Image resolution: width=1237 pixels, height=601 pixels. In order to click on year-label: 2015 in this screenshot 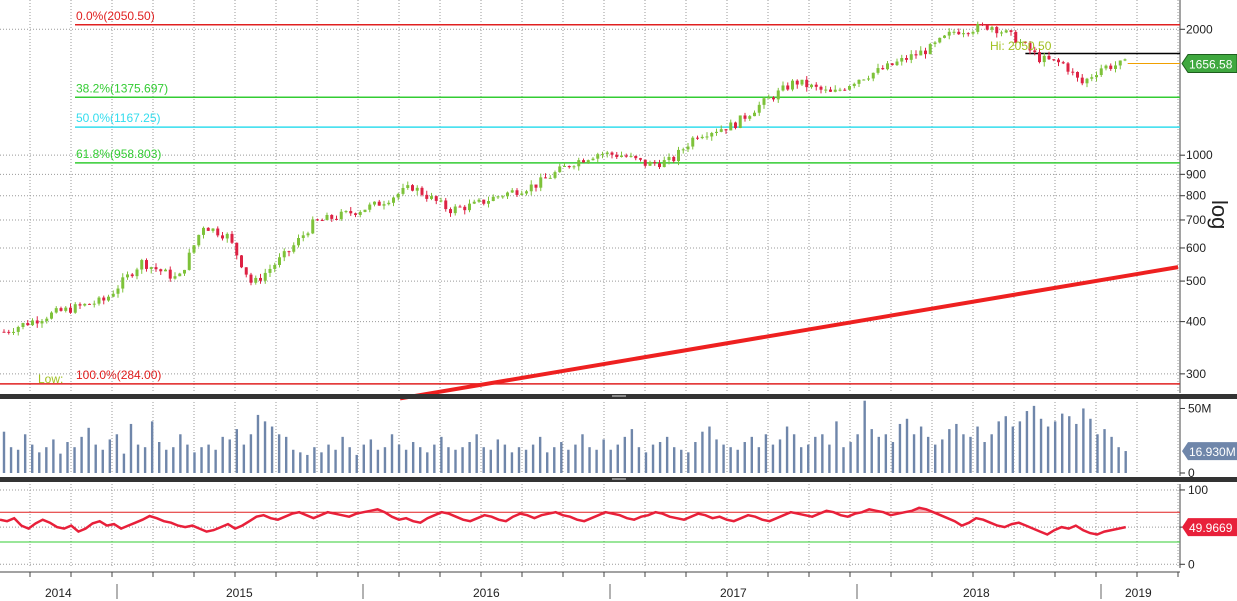, I will do `click(239, 593)`.